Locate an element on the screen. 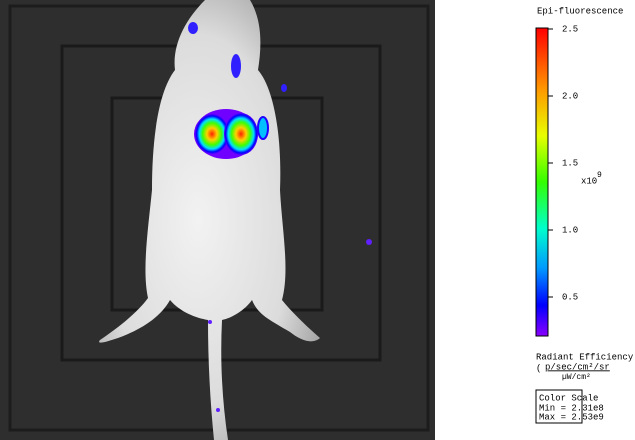 The image size is (635, 440). exponent: 9 is located at coordinates (599, 175).